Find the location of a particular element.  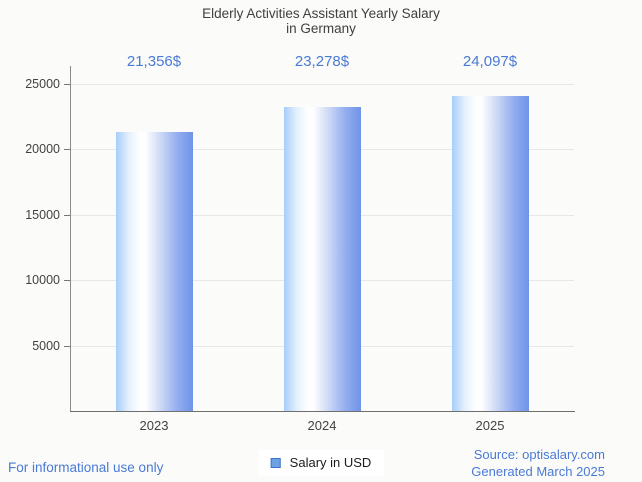

bar-2023 is located at coordinates (154, 271).